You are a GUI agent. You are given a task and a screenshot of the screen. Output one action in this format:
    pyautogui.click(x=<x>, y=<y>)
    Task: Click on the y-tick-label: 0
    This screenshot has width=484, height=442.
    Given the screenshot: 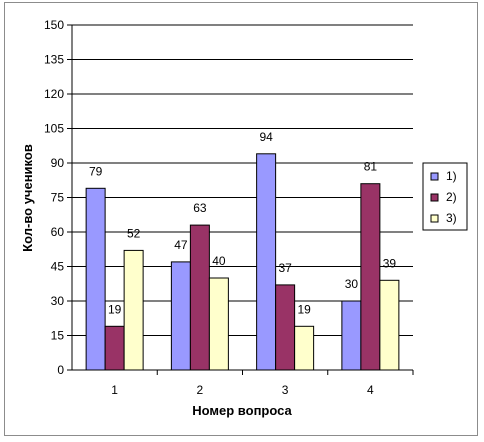 What is the action you would take?
    pyautogui.click(x=60, y=370)
    